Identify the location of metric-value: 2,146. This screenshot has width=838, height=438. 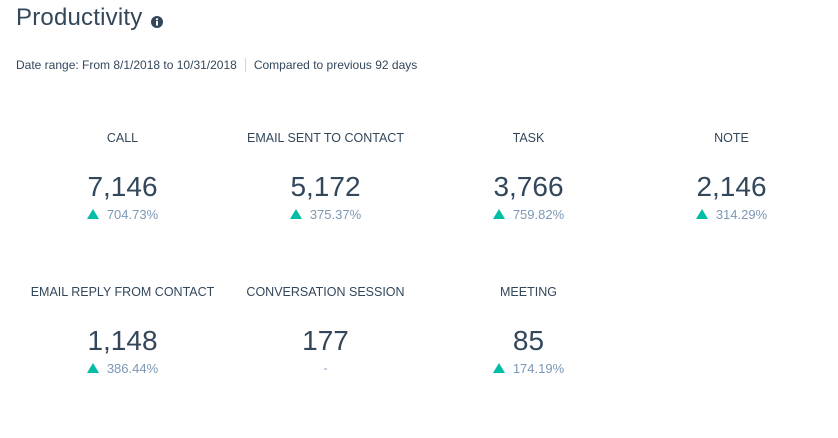
(731, 186).